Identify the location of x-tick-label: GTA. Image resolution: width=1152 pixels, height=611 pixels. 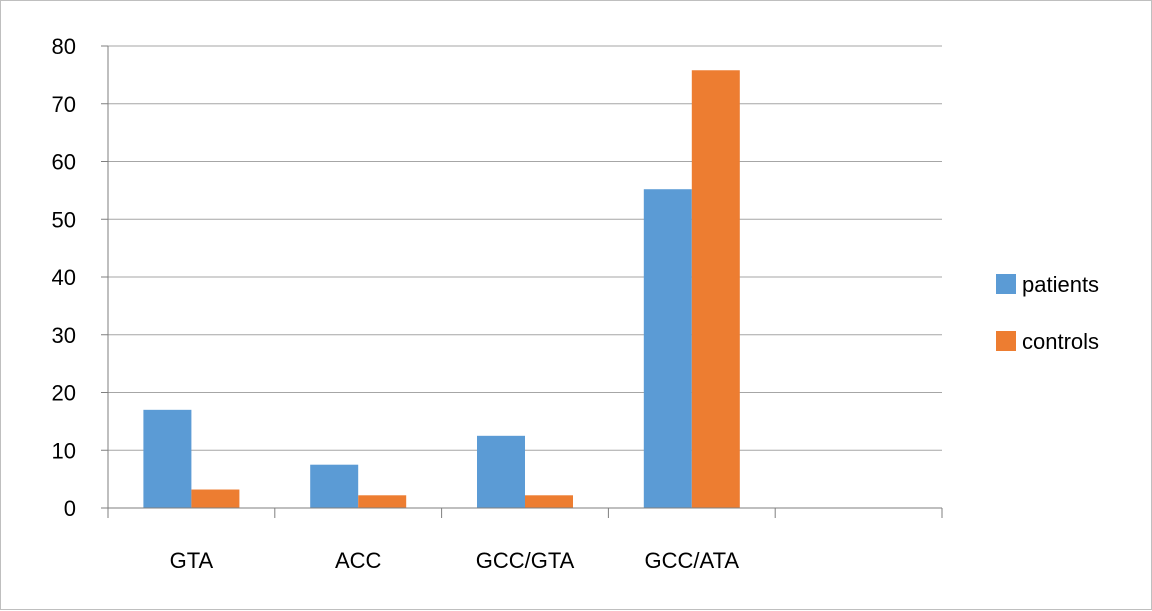
(192, 560).